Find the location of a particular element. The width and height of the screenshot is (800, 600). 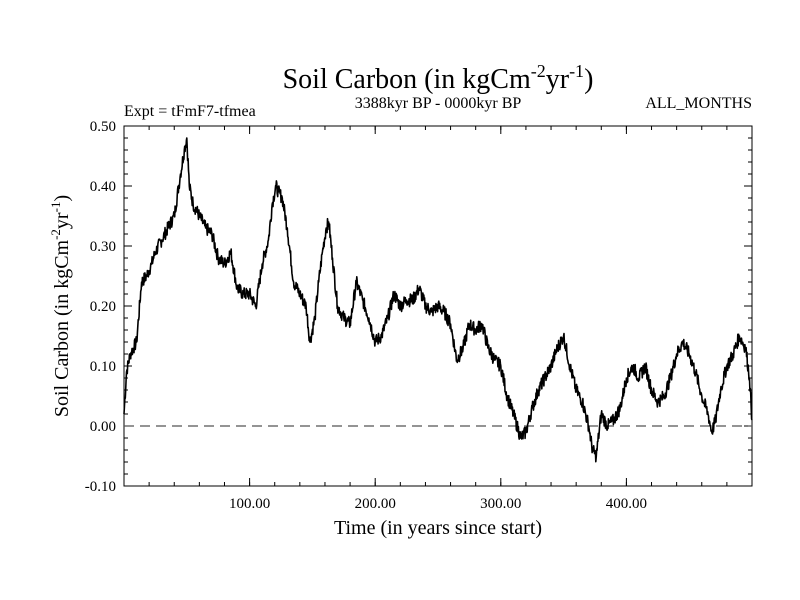

title-sup-2: -1 is located at coordinates (576, 71).